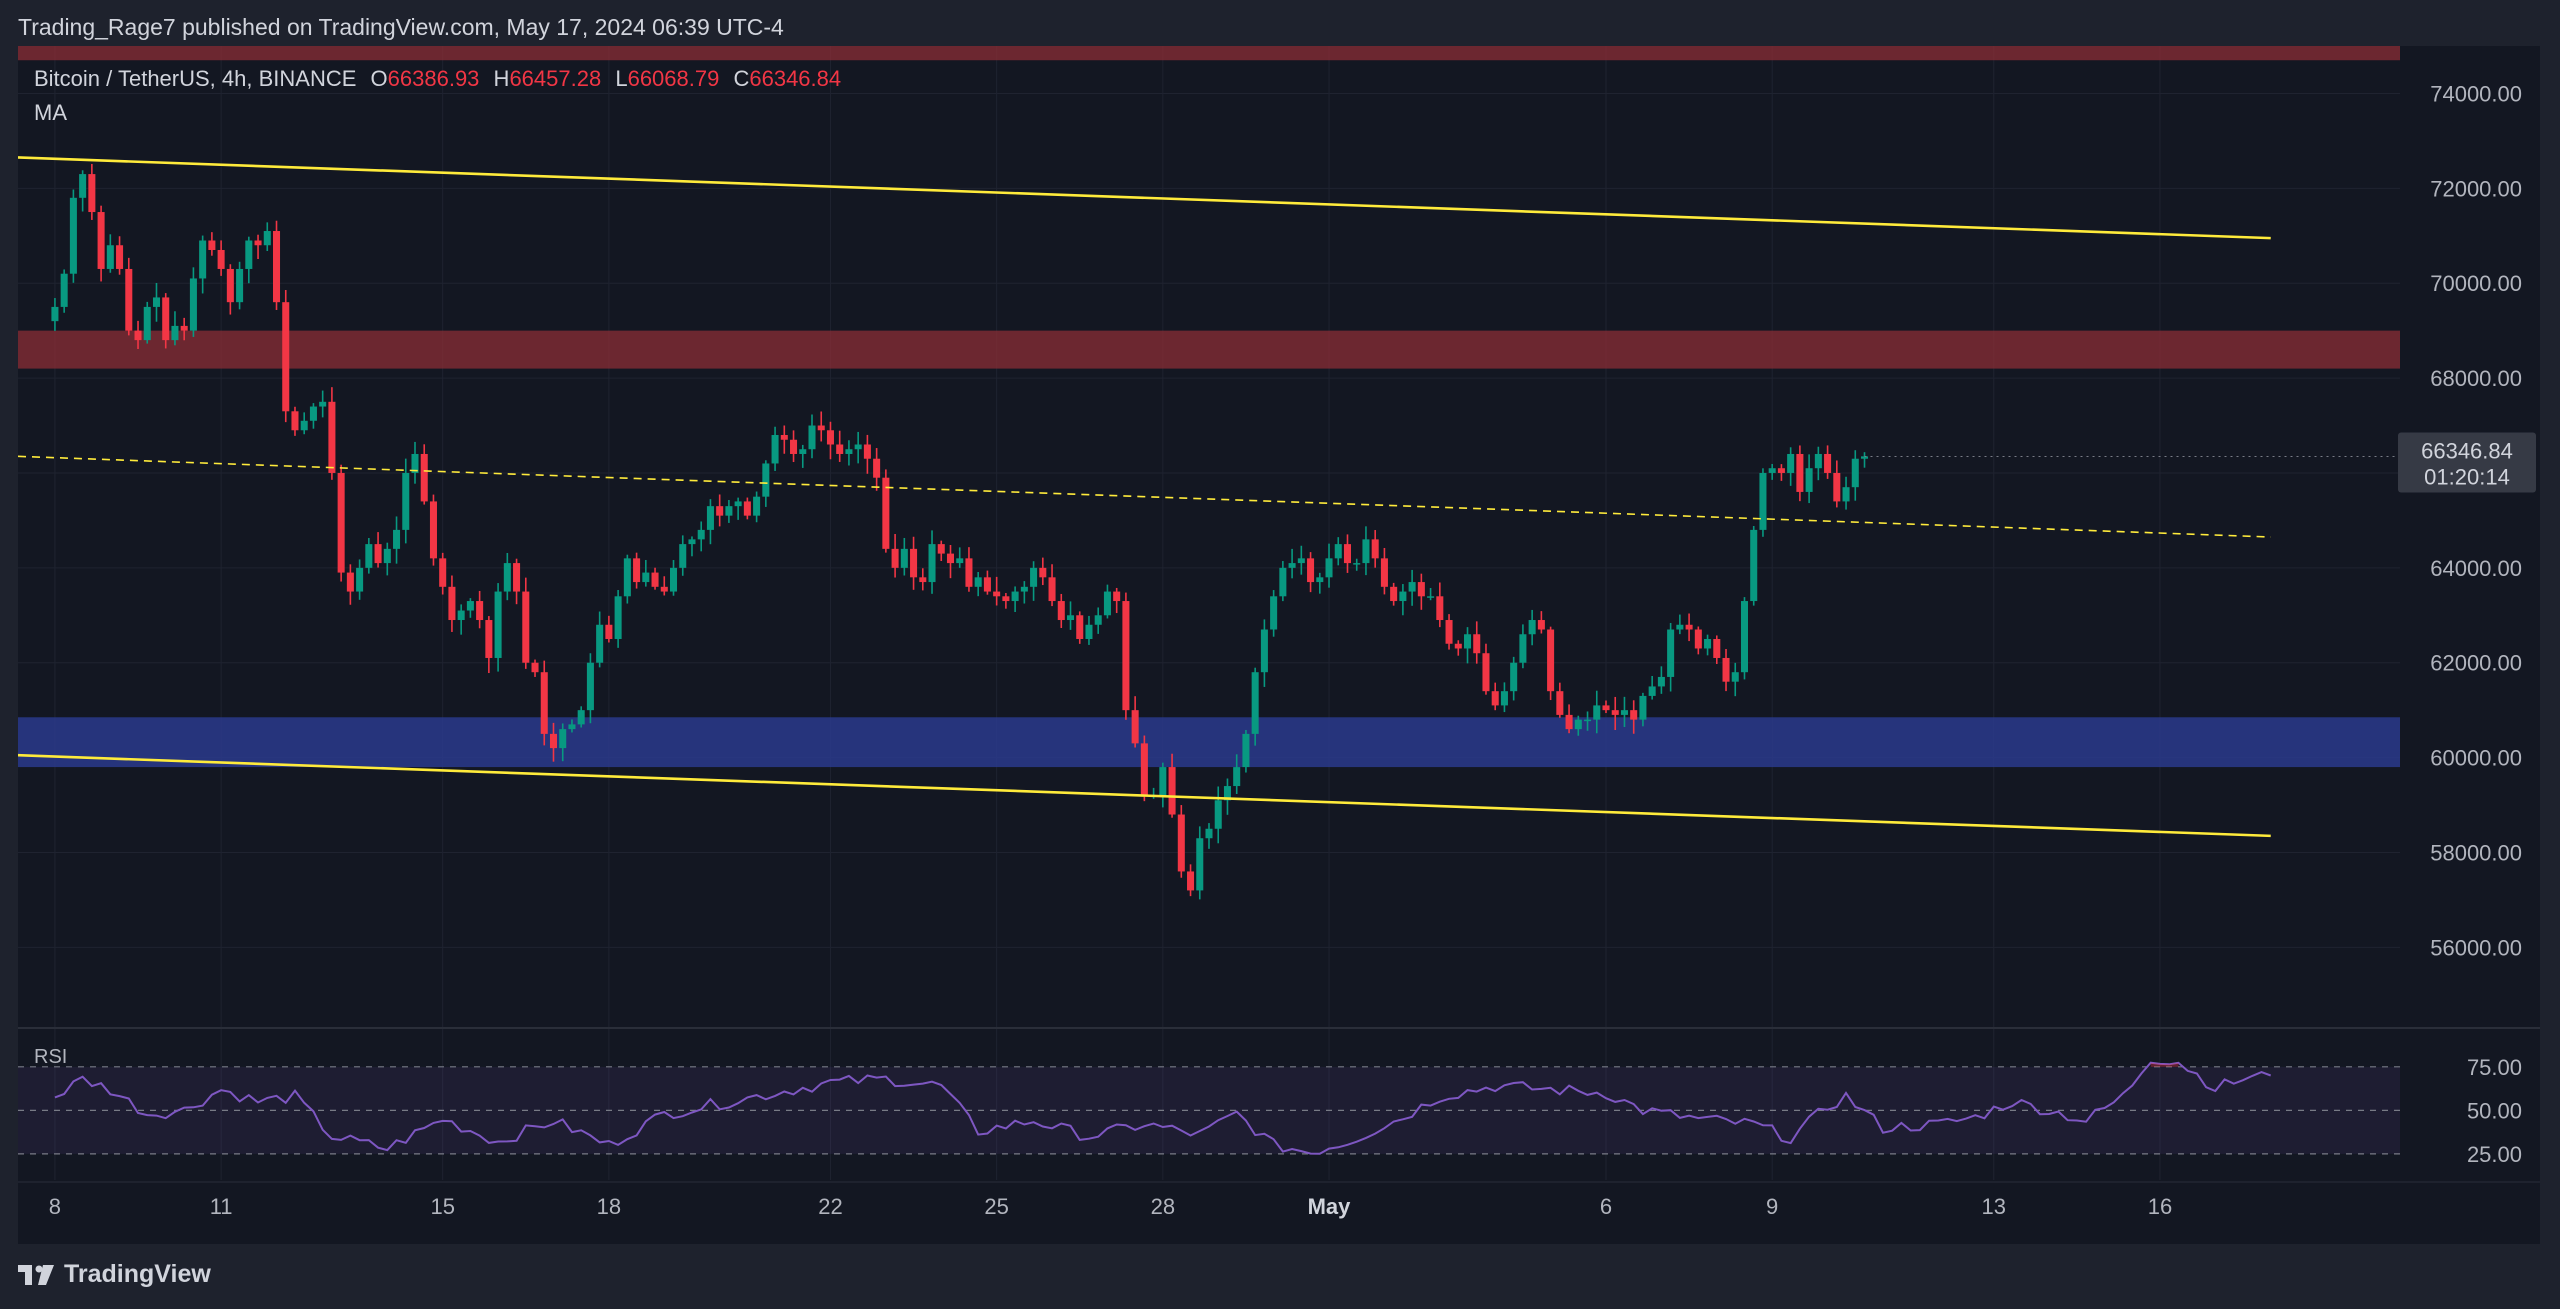 This screenshot has height=1309, width=2560. What do you see at coordinates (195, 78) in the screenshot?
I see `symbol-name: Bitcoin / TetherUS, 4h, BINANCE` at bounding box center [195, 78].